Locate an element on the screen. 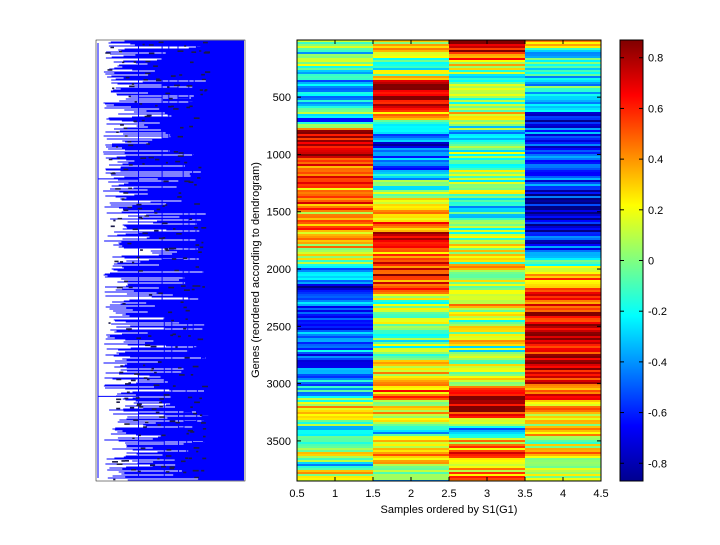 Image resolution: width=720 pixels, height=545 pixels. colorbar-tick-label: 0.8 is located at coordinates (655, 59).